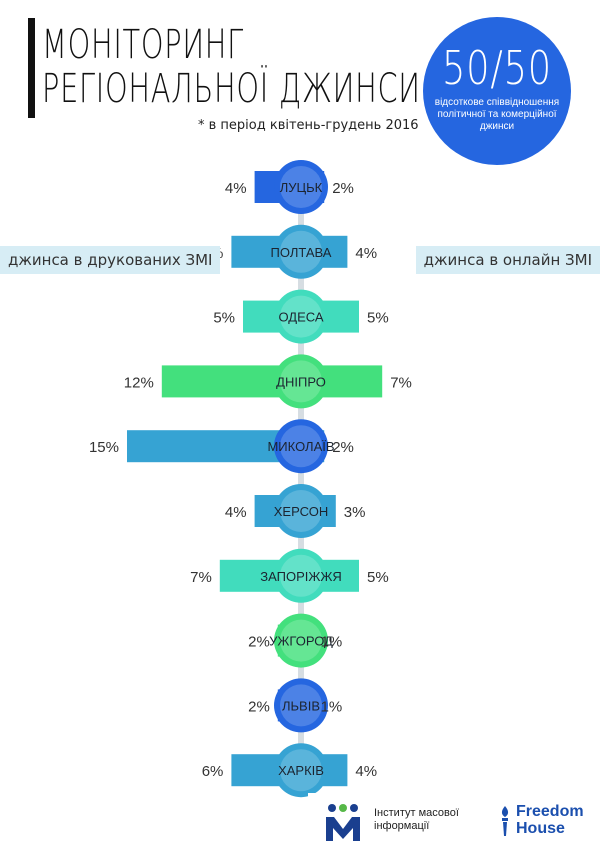 The image size is (600, 849). I want to click on value-print-6: 7%, so click(201, 577).